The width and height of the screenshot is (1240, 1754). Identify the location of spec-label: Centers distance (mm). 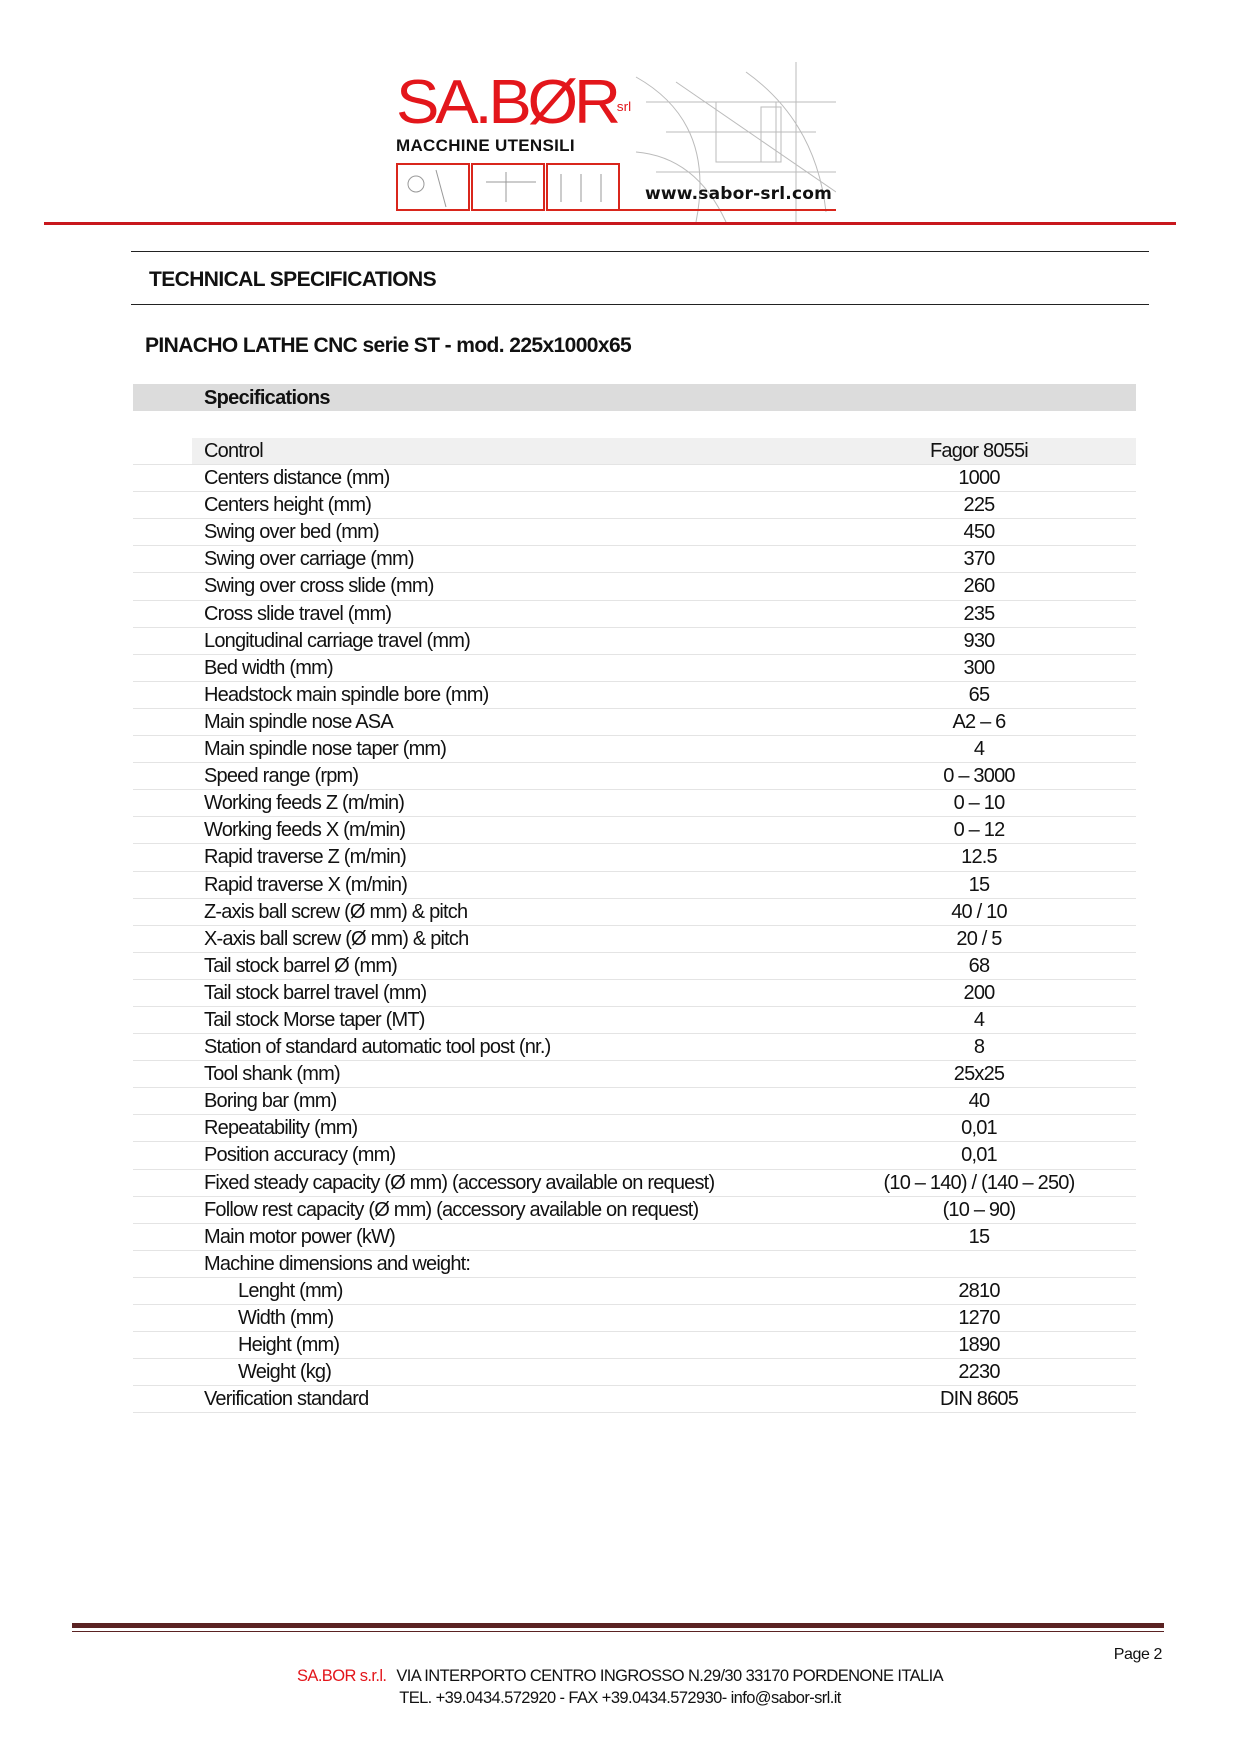
(297, 478).